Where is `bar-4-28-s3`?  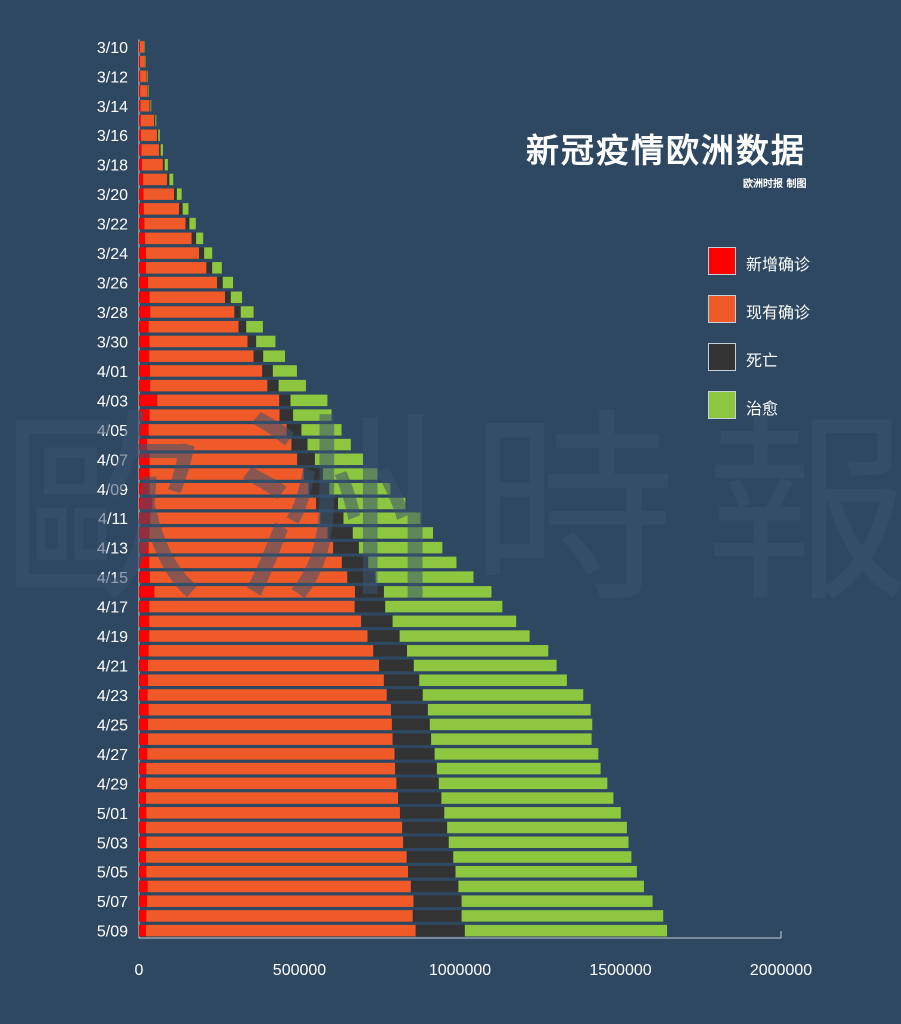
bar-4-28-s3 is located at coordinates (518, 768).